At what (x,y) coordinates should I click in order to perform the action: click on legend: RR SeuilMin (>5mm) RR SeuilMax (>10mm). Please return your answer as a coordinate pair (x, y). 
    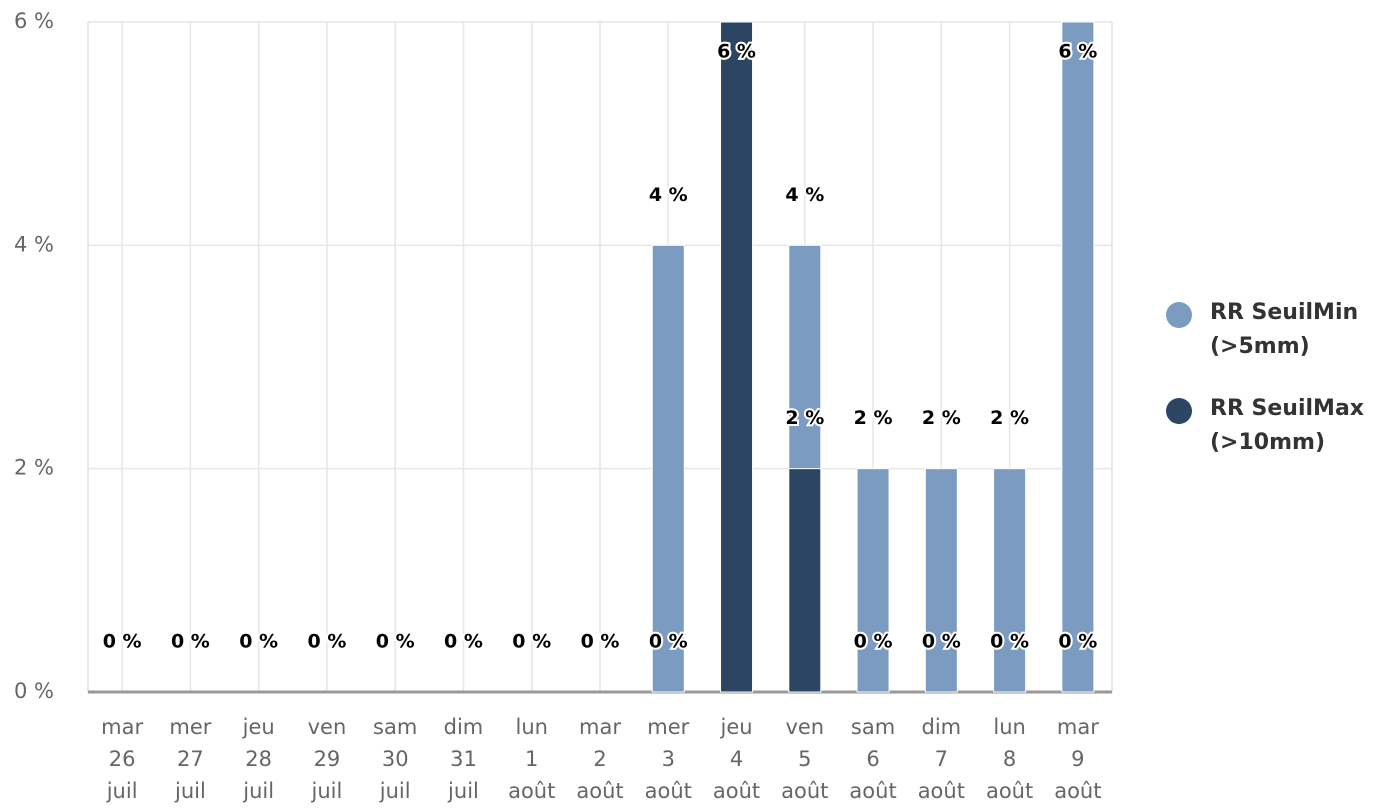
    Looking at the image, I should click on (1275, 392).